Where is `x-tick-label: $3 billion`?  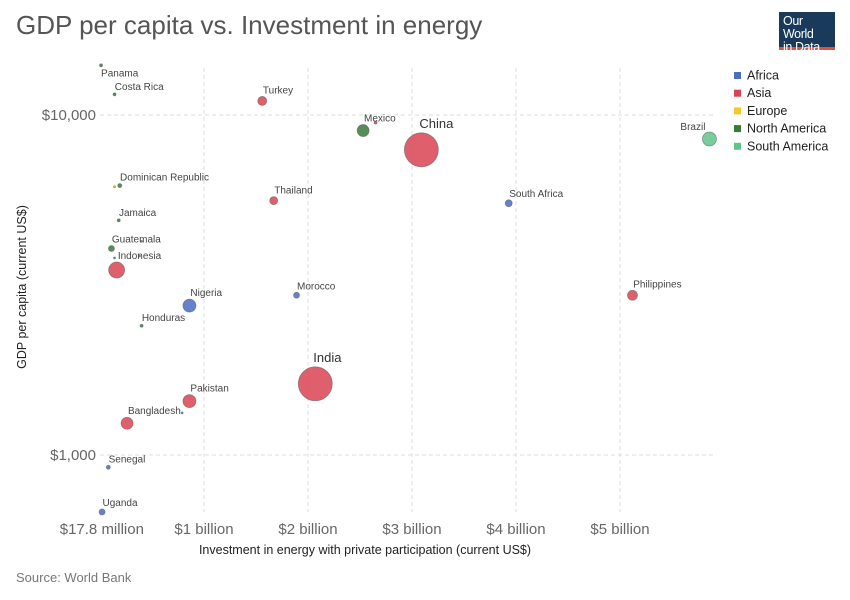
x-tick-label: $3 billion is located at coordinates (411, 529).